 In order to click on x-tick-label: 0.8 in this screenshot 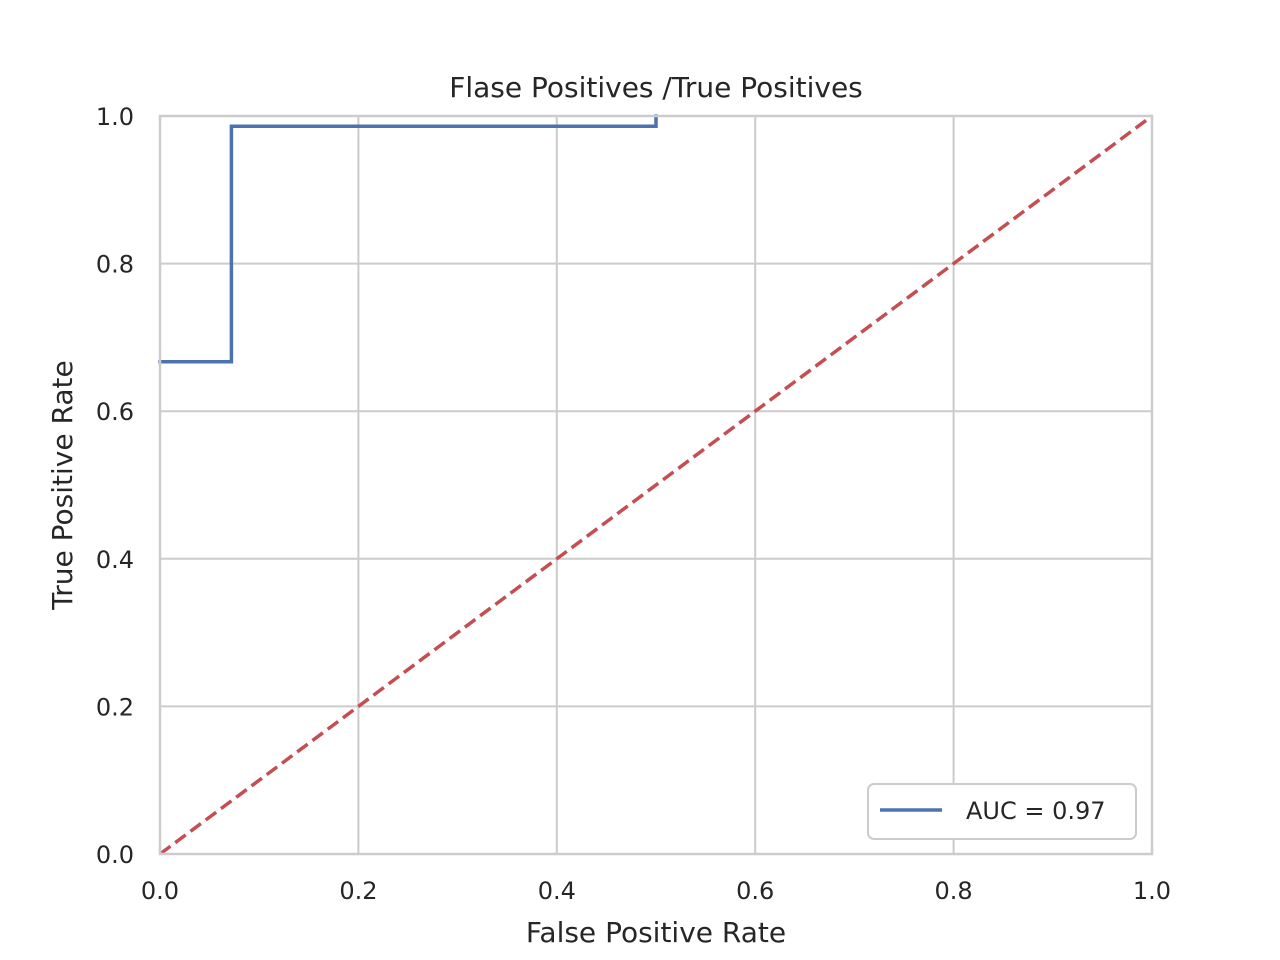, I will do `click(954, 891)`.